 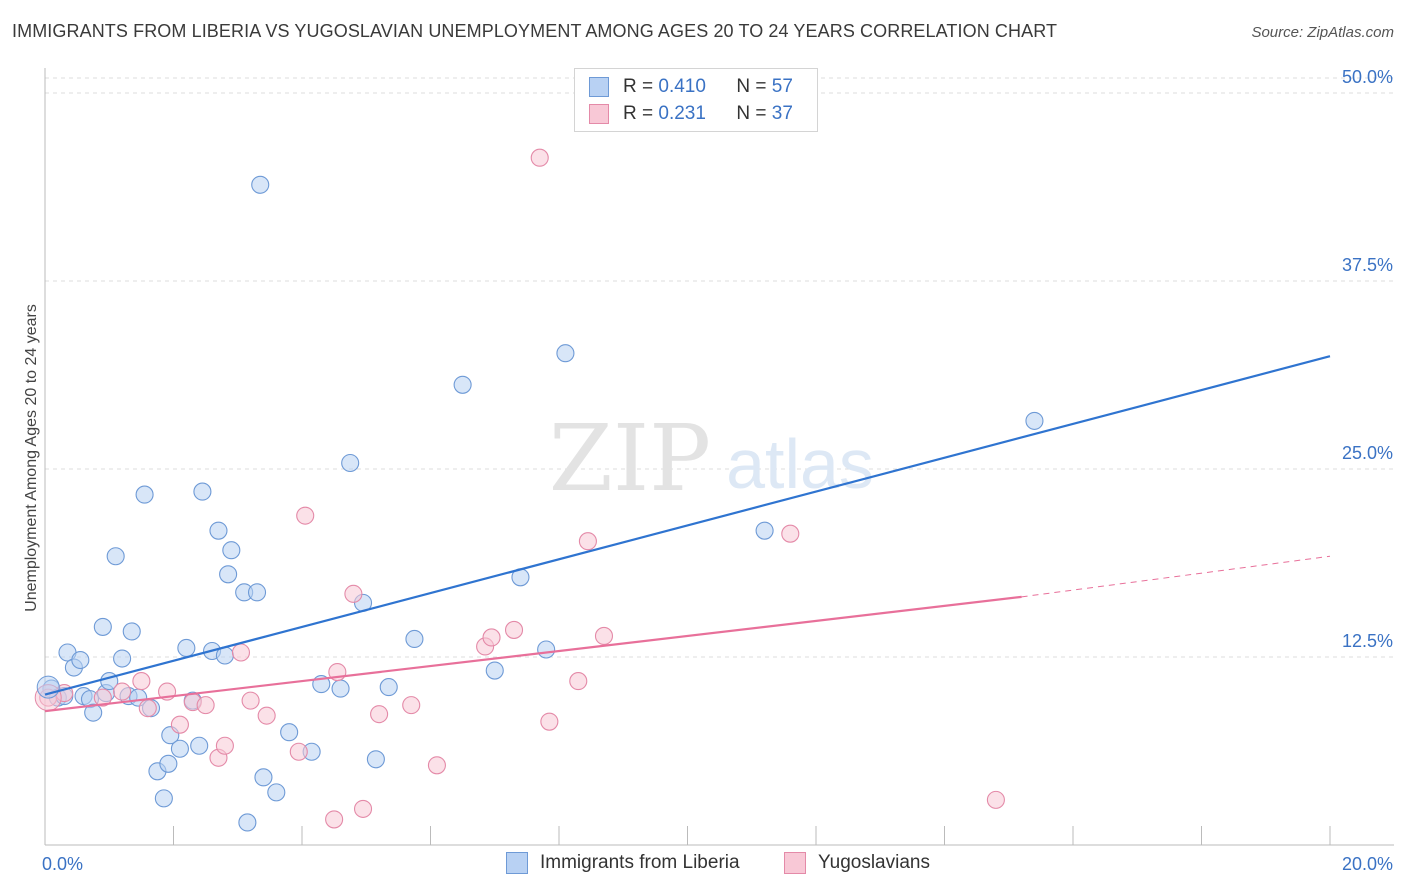 What do you see at coordinates (640, 862) in the screenshot?
I see `bottom-legend-label-liberia: Immigrants from Liberia` at bounding box center [640, 862].